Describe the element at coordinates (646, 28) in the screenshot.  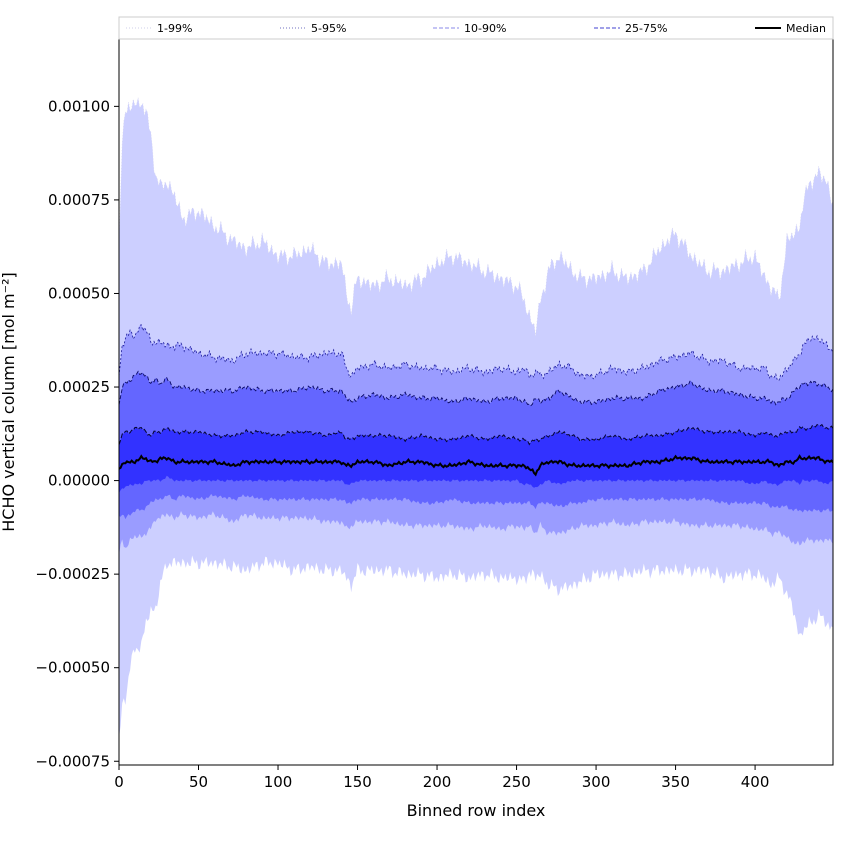
I see `legend-label: 25-75%` at that location.